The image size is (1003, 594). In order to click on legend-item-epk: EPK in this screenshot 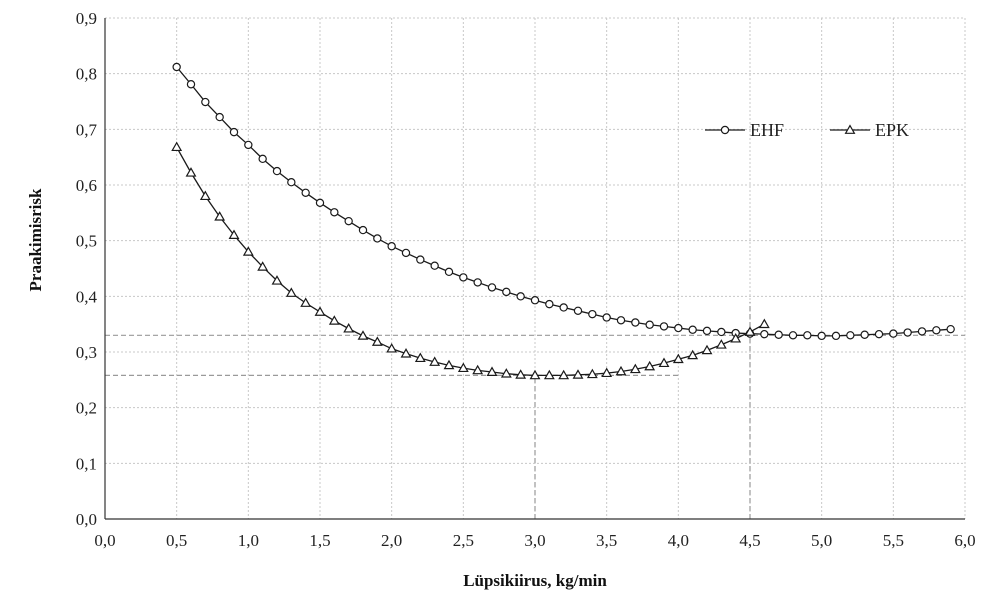, I will do `click(869, 130)`.